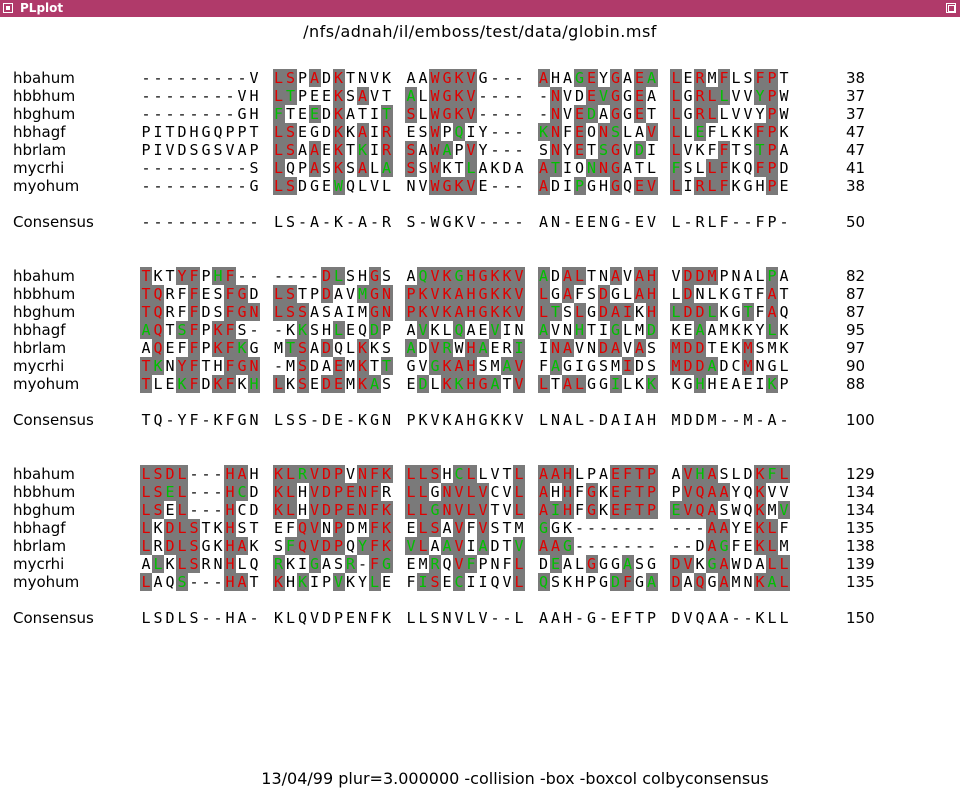  What do you see at coordinates (386, 222) in the screenshot?
I see `consensus-residue: R` at bounding box center [386, 222].